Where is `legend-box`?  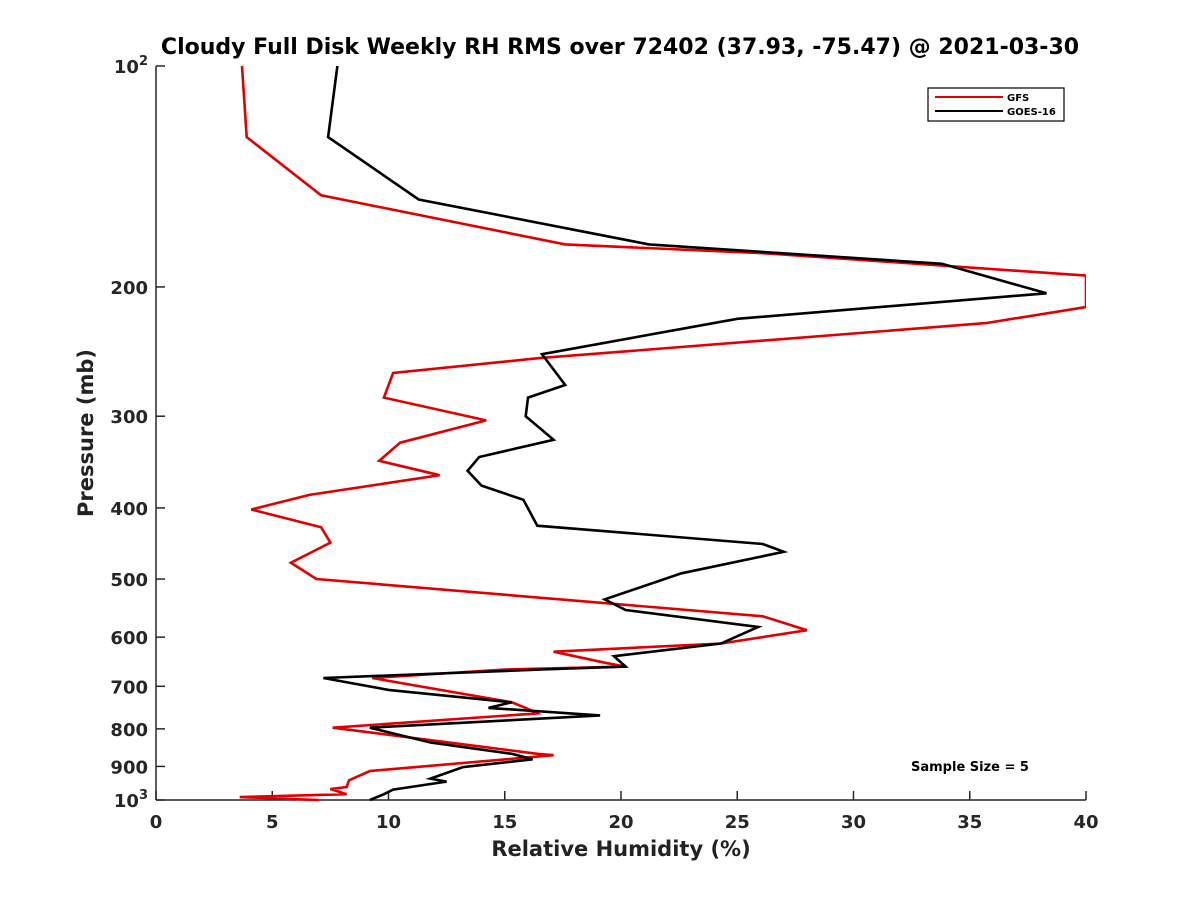 legend-box is located at coordinates (996, 104).